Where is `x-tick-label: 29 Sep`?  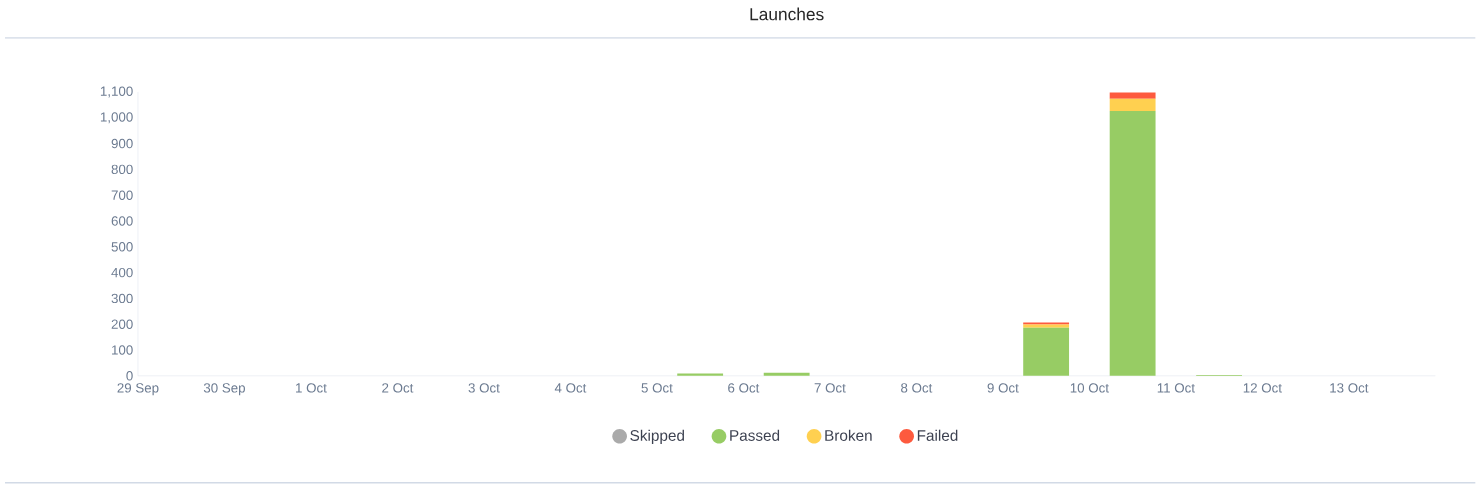 x-tick-label: 29 Sep is located at coordinates (138, 389).